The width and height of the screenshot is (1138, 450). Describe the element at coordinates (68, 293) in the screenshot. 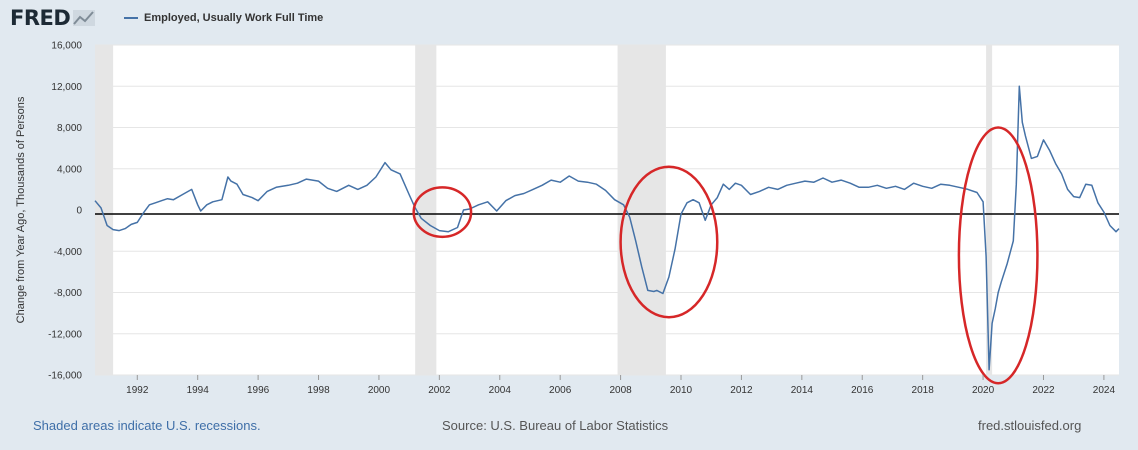

I see `y-tick-label: -8,000` at that location.